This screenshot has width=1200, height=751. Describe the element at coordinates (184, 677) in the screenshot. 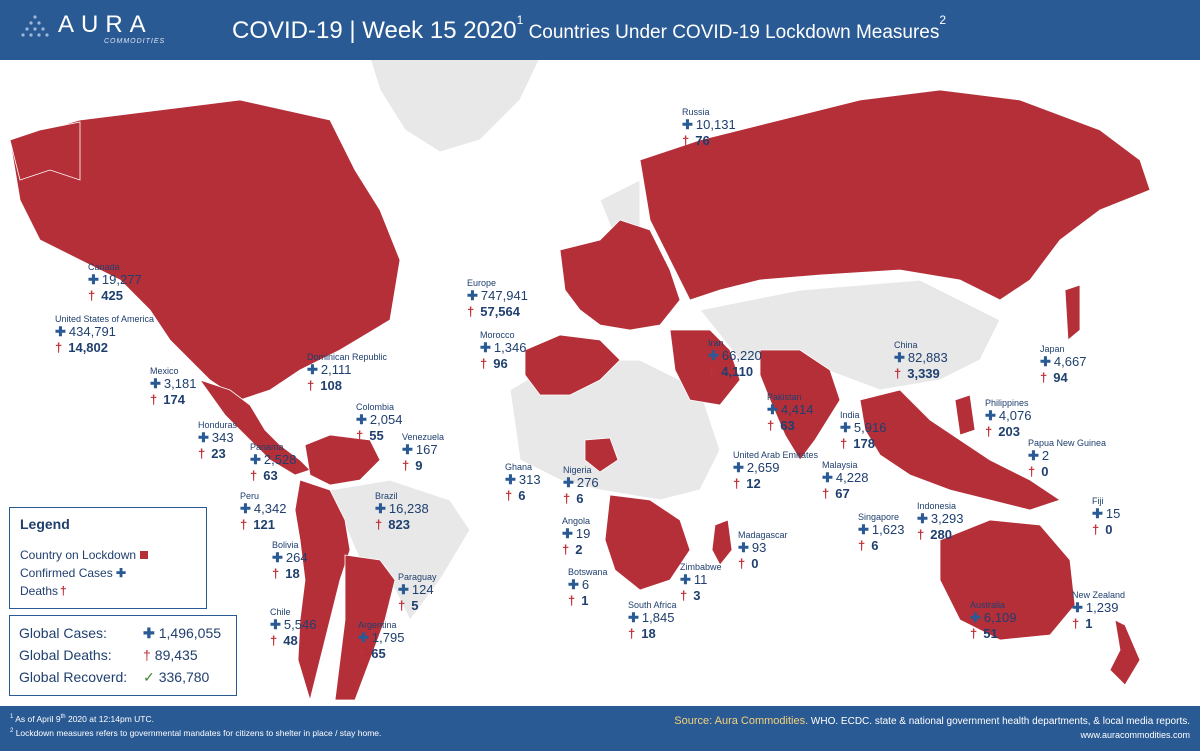

I see `global-recovered-value: 336,780` at that location.